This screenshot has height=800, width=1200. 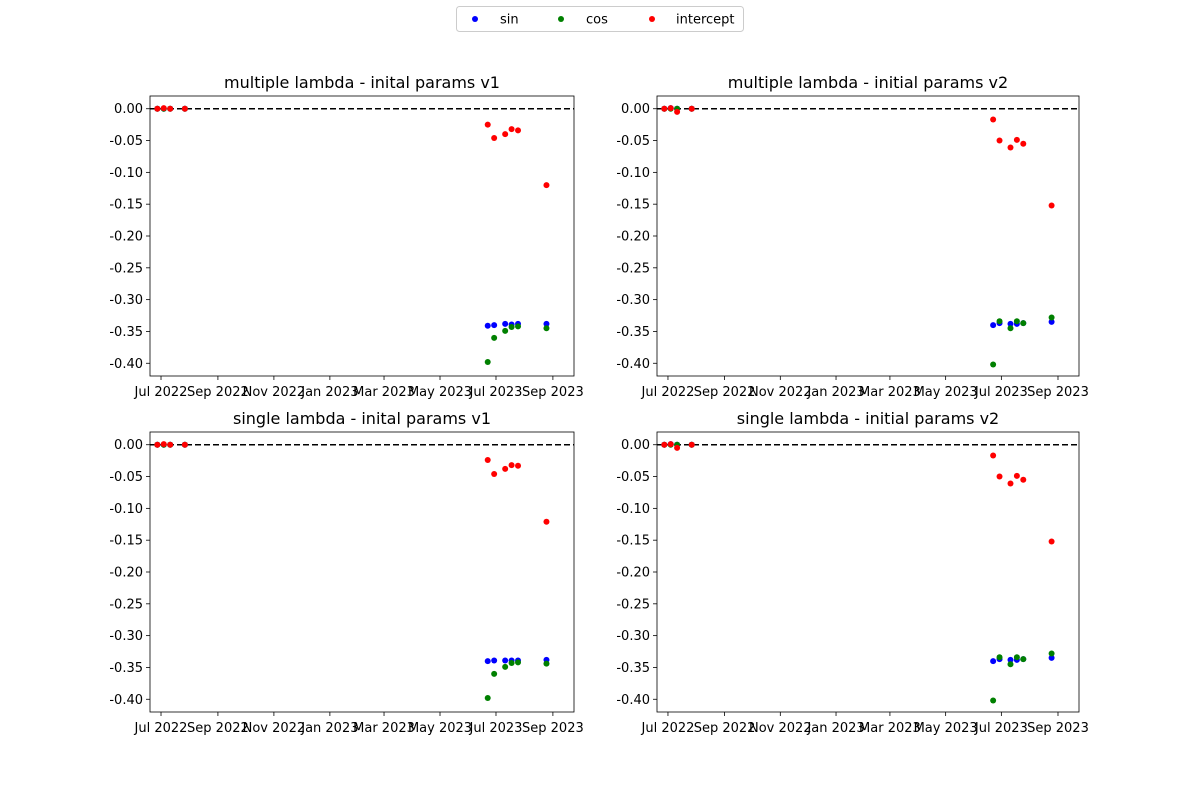 I want to click on chart-title: multiple lambda - inital params v1, so click(x=362, y=82).